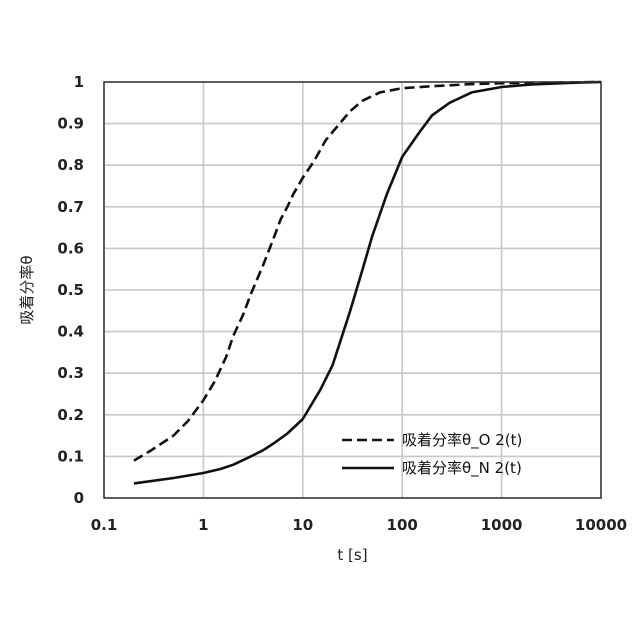  I want to click on x-tick-label: 100, so click(402, 525).